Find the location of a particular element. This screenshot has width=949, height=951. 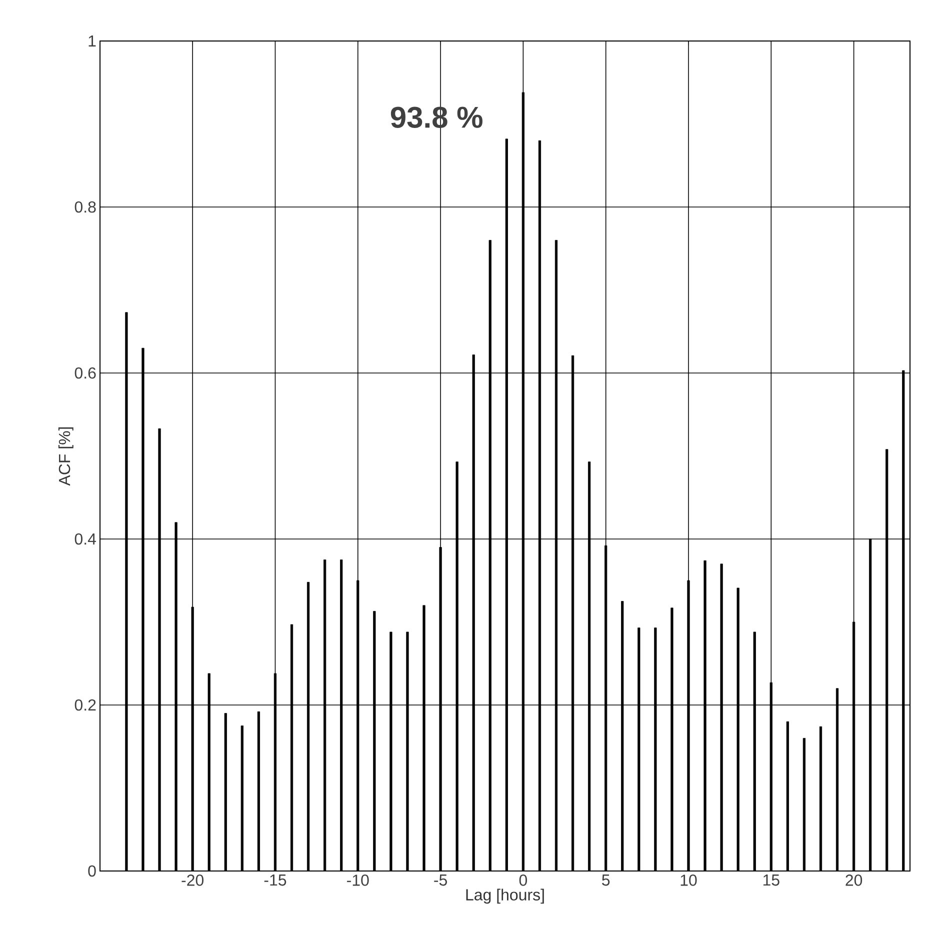

x-tick-label: 0 is located at coordinates (523, 880).